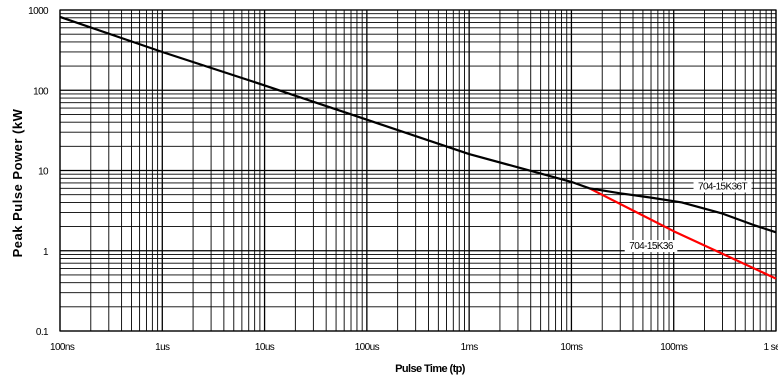  What do you see at coordinates (46, 252) in the screenshot?
I see `y-tick-label: 1` at bounding box center [46, 252].